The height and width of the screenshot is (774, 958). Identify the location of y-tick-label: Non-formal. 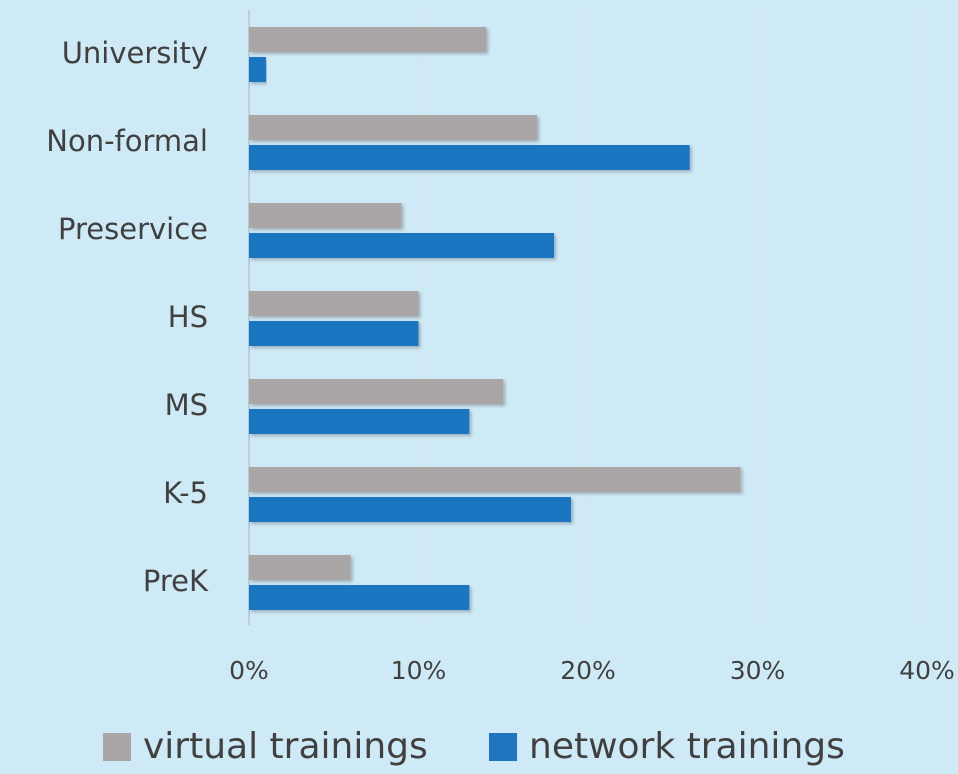
(127, 141).